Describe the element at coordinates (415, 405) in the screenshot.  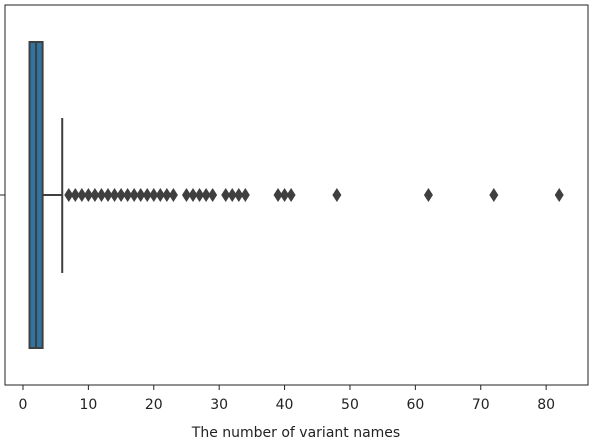
I see `x-tick-label: 60` at that location.